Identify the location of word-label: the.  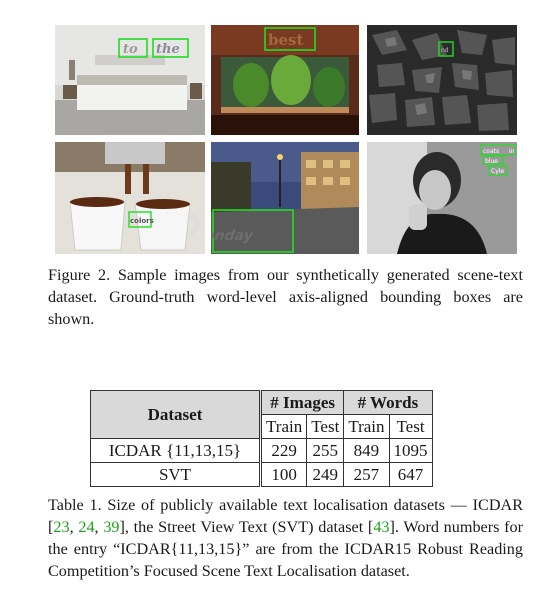
(168, 49).